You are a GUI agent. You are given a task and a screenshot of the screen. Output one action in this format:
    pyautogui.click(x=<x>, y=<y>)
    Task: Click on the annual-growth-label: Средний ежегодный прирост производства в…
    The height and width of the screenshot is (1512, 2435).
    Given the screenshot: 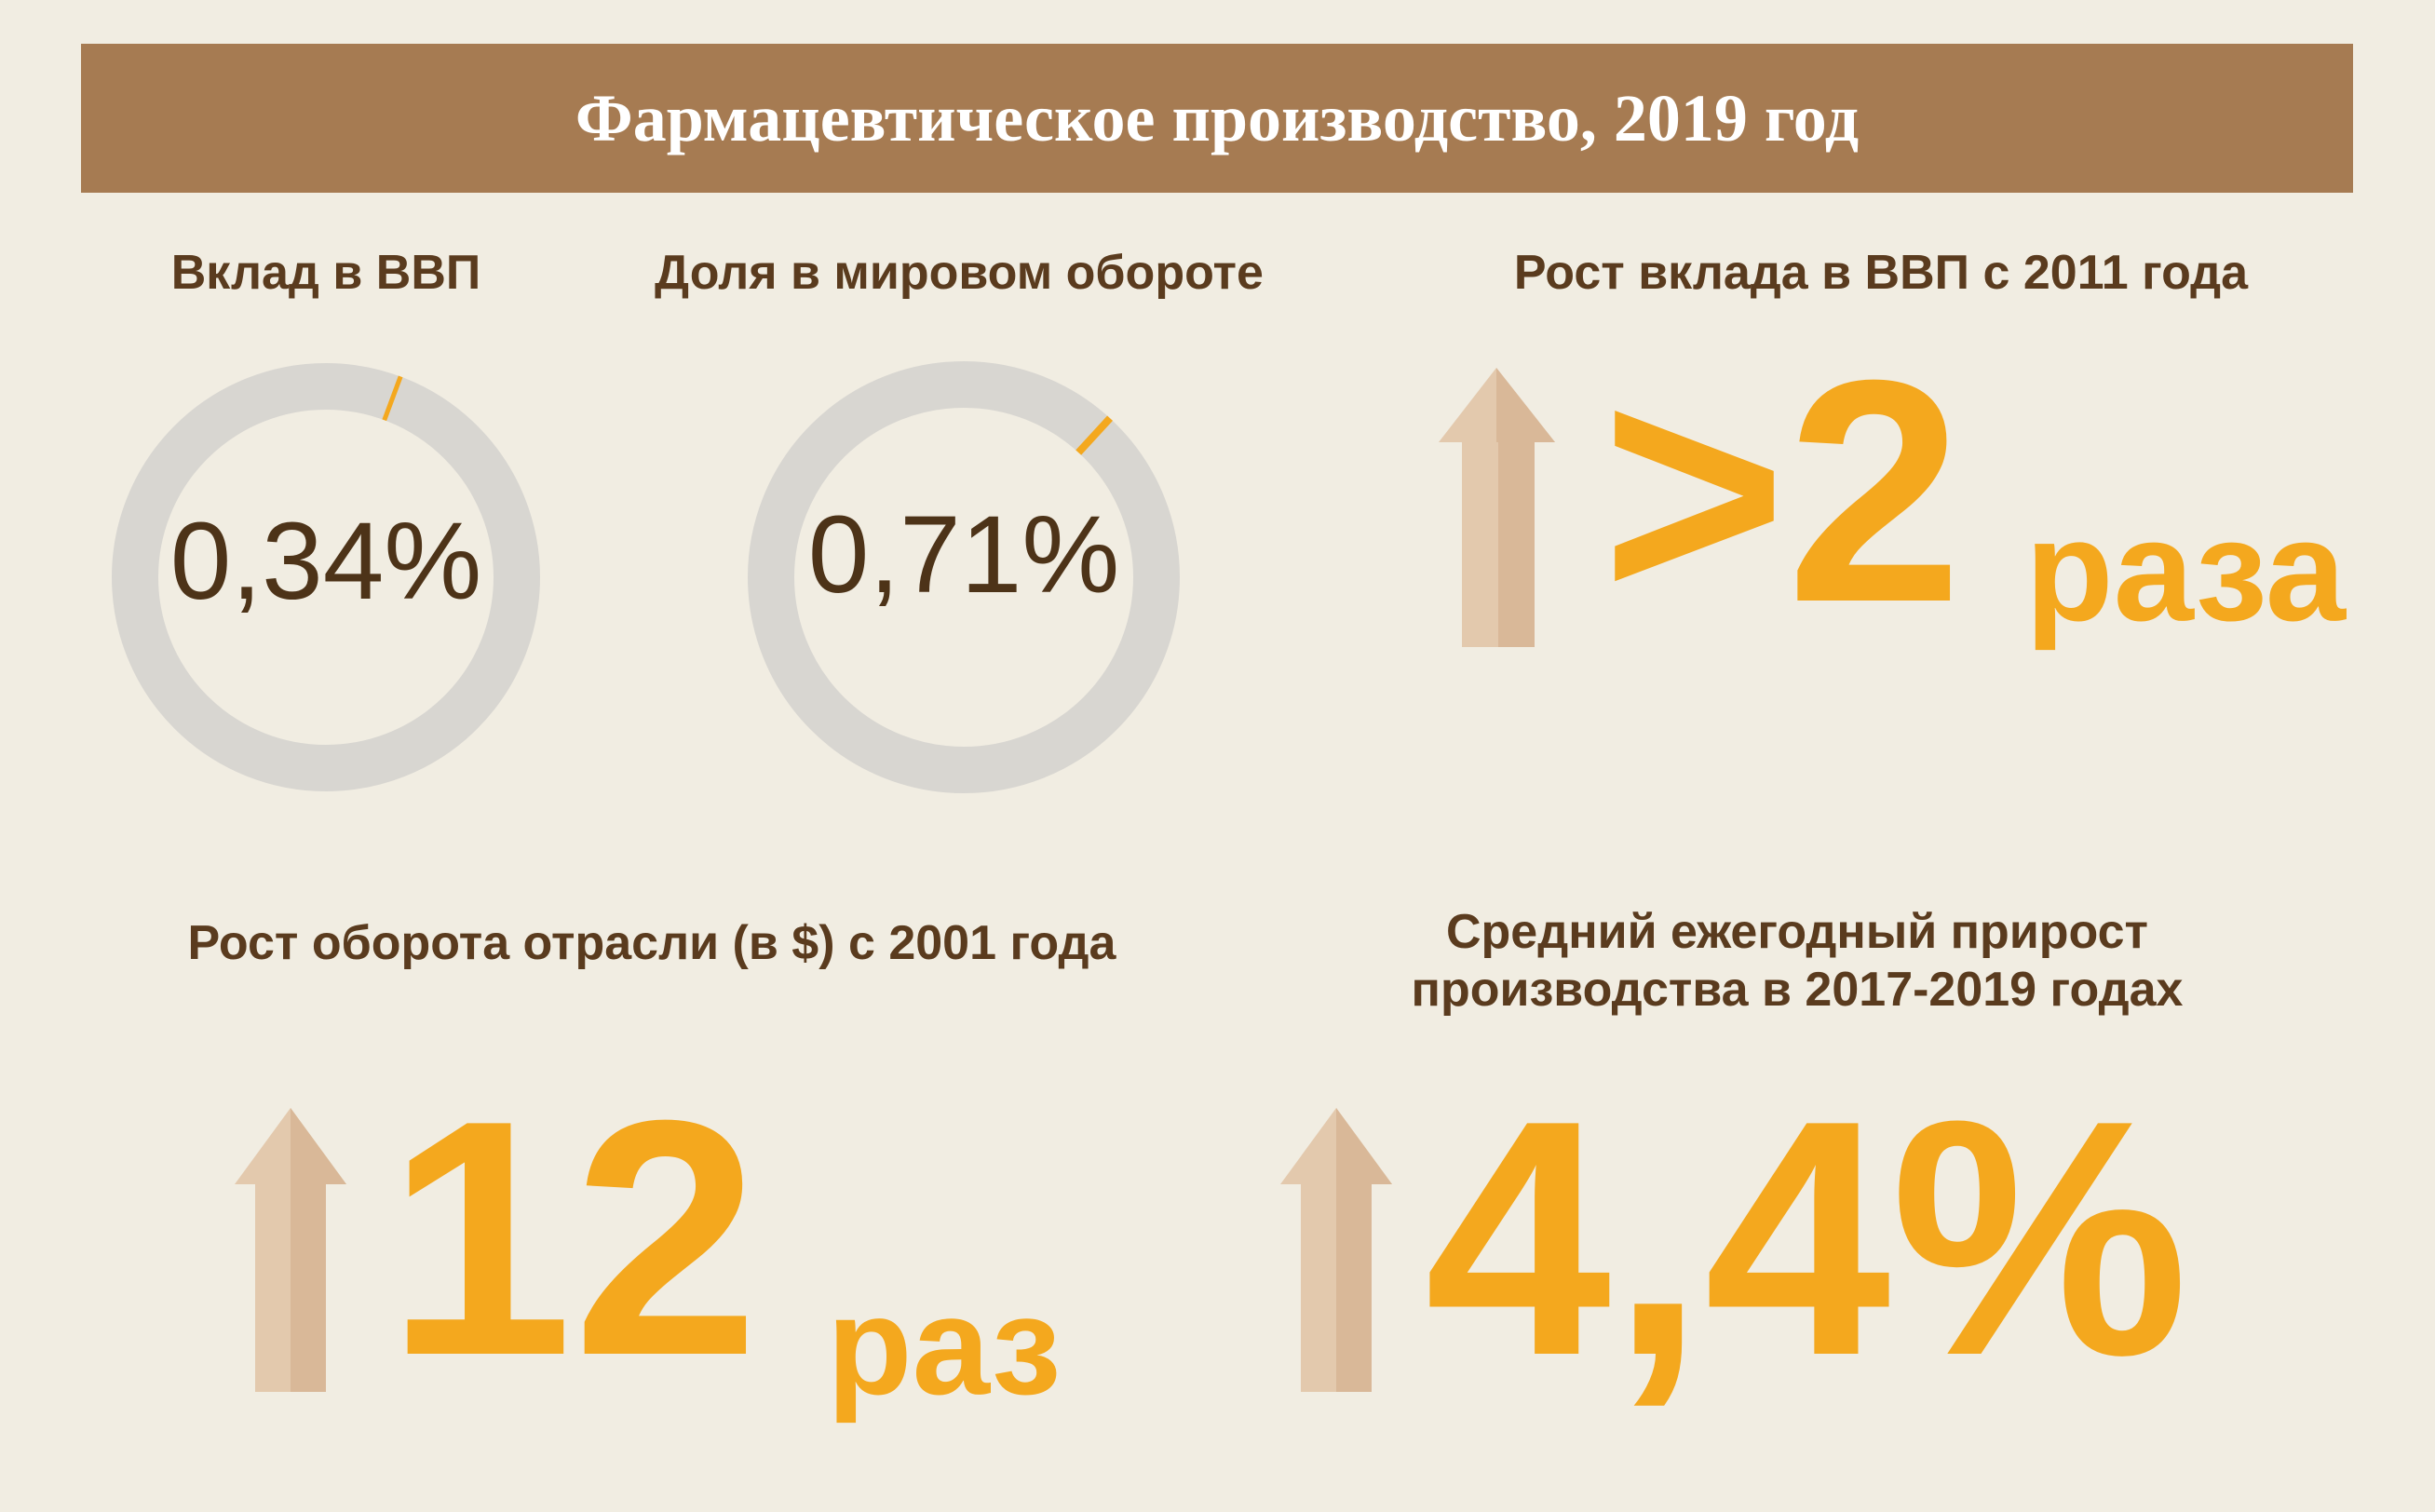 What is the action you would take?
    pyautogui.click(x=1797, y=961)
    